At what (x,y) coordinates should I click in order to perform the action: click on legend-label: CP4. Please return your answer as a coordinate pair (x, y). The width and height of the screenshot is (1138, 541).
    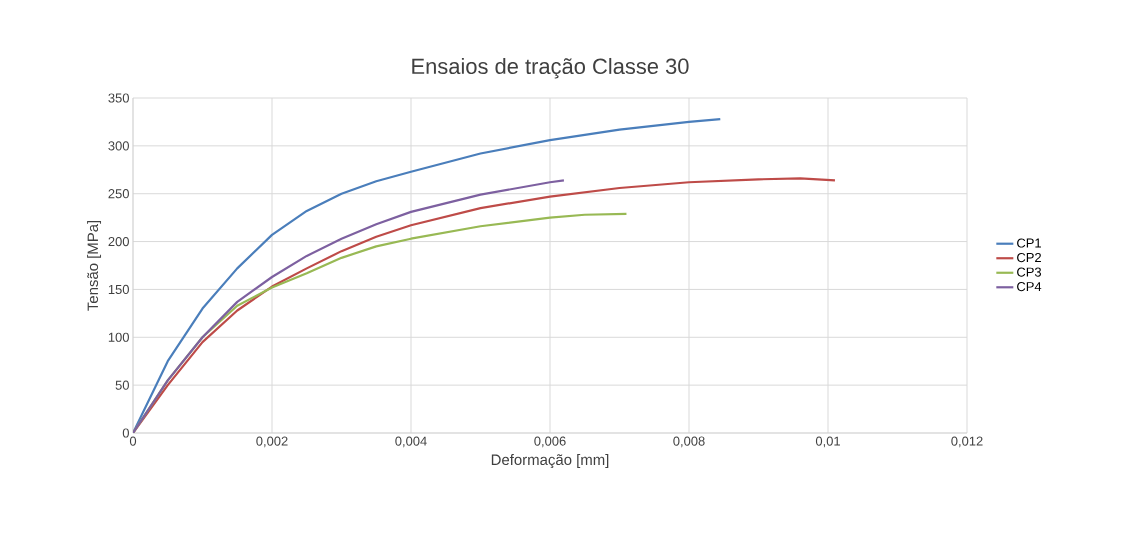
    Looking at the image, I should click on (1029, 287).